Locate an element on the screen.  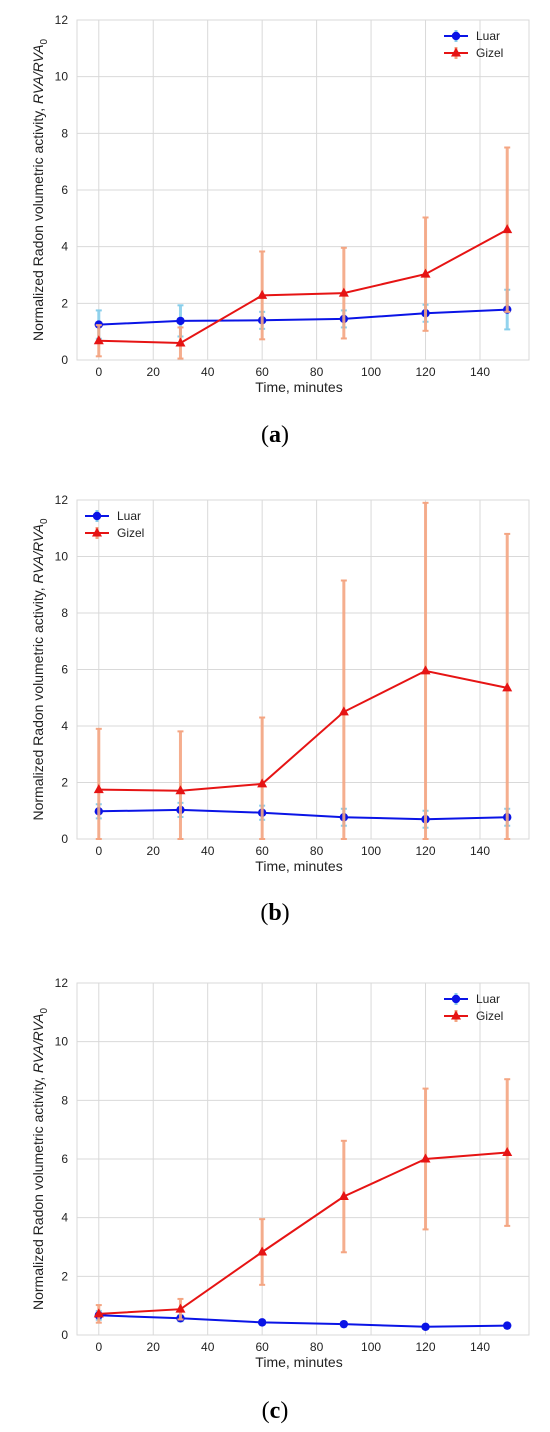
panel-caption: (a) is located at coordinates (275, 435).